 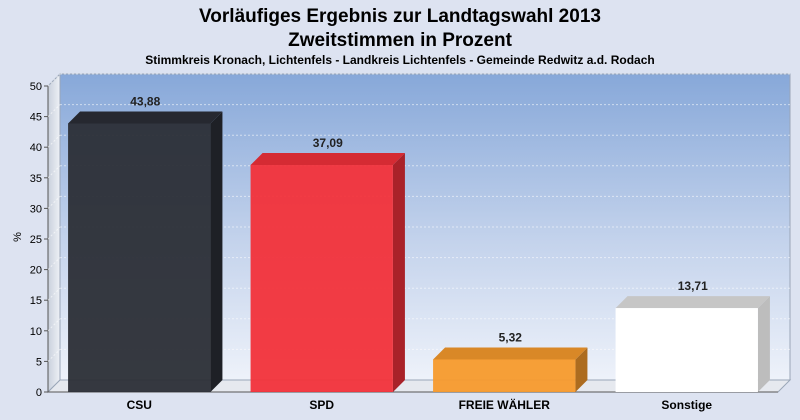 What do you see at coordinates (39, 362) in the screenshot?
I see `y-tick-label: 5` at bounding box center [39, 362].